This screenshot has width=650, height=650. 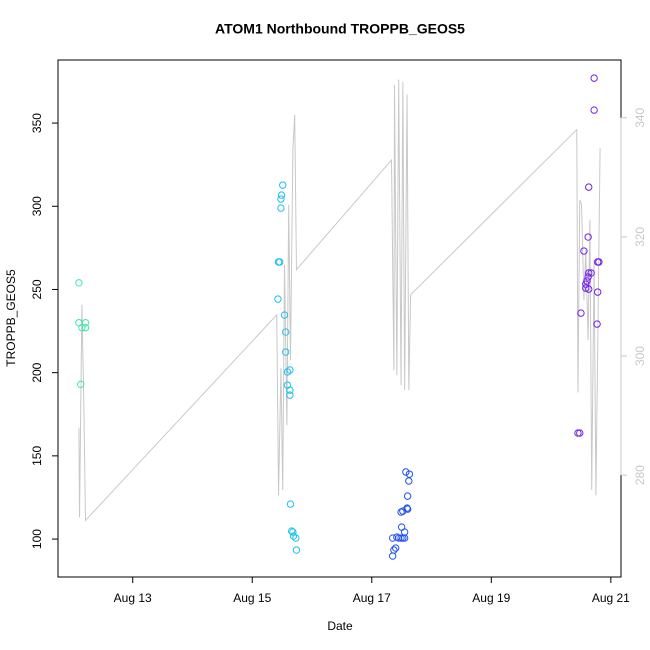 What do you see at coordinates (340, 29) in the screenshot?
I see `chart-title: ATOM1 Northbound TROPPB_GEOS5` at bounding box center [340, 29].